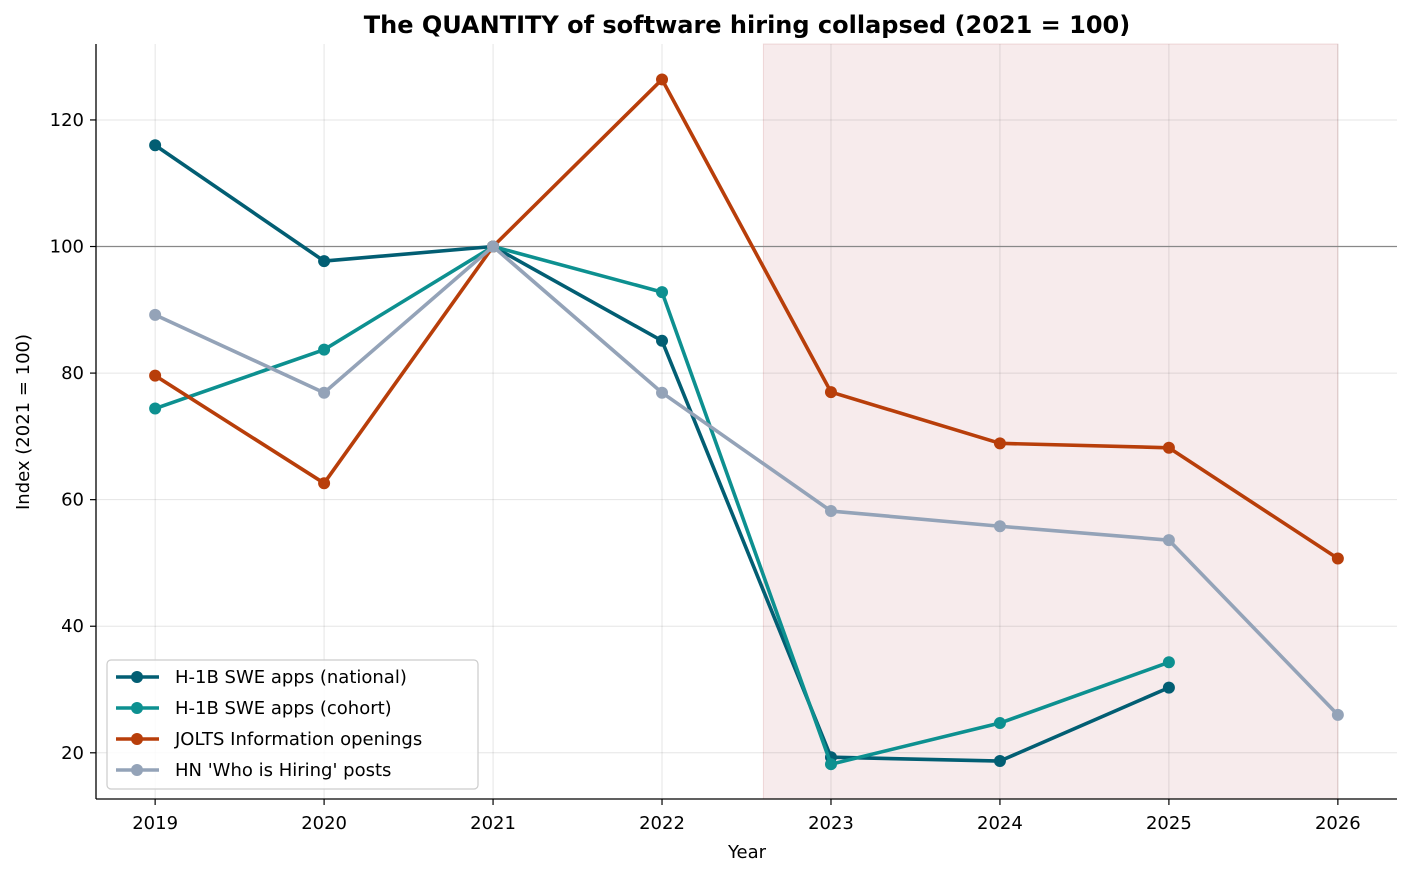 The height and width of the screenshot is (875, 1412). I want to click on y-tick-label: 60, so click(72, 500).